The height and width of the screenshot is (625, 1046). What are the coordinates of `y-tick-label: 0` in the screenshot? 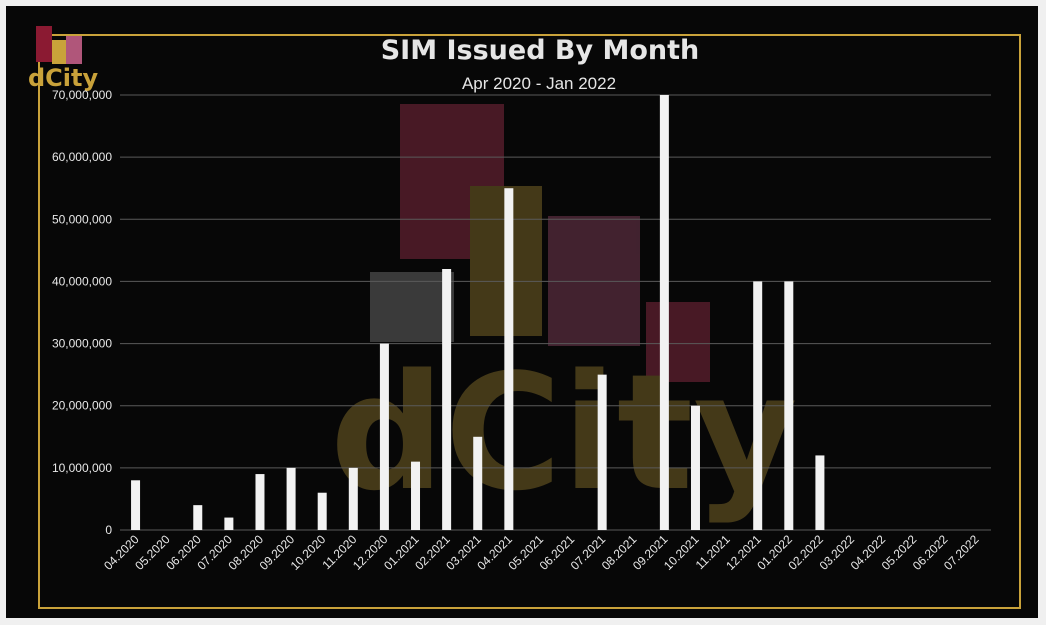 It's located at (108, 530).